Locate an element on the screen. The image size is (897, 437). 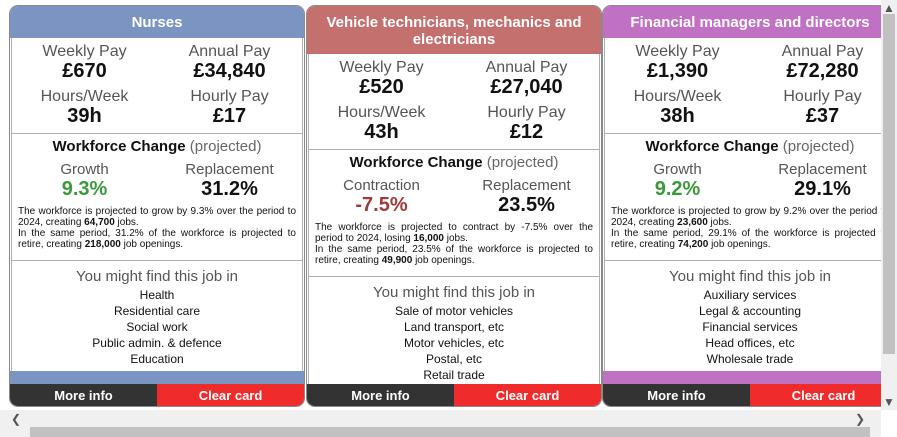
industry-item: Motor vehicles, etc is located at coordinates (454, 343).